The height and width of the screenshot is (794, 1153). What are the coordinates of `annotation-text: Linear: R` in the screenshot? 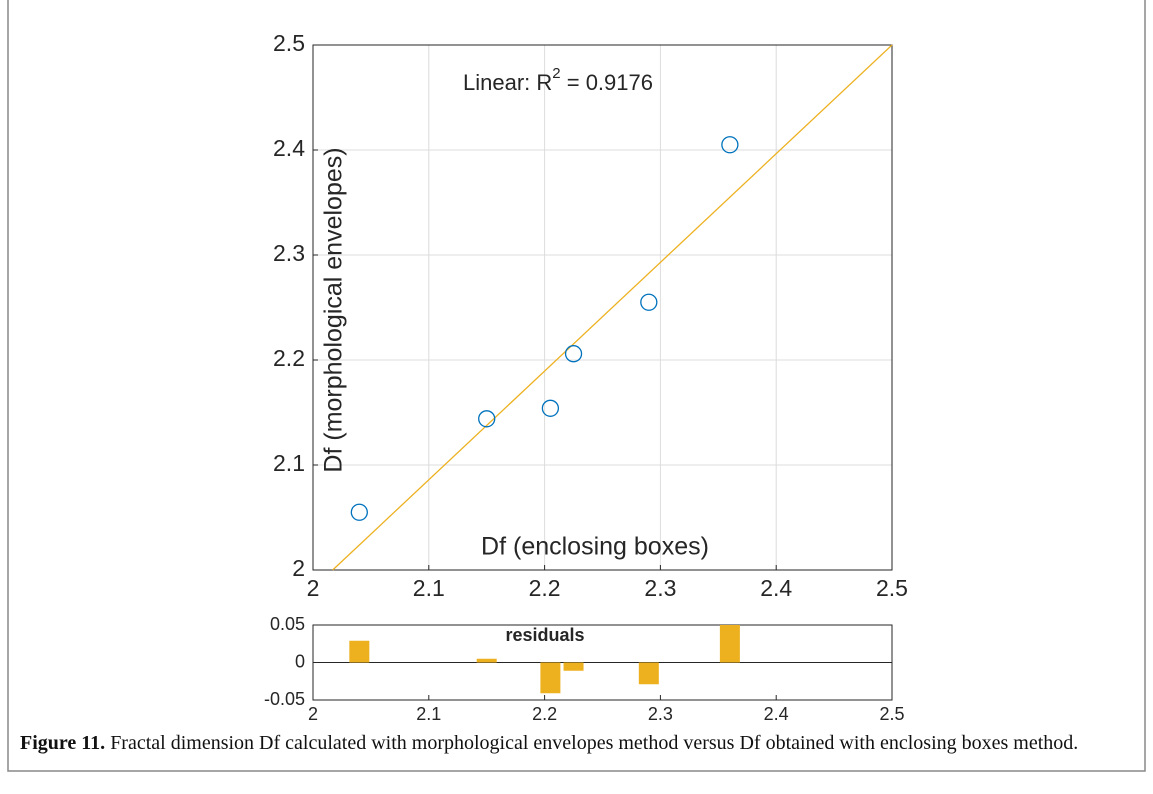 It's located at (507, 82).